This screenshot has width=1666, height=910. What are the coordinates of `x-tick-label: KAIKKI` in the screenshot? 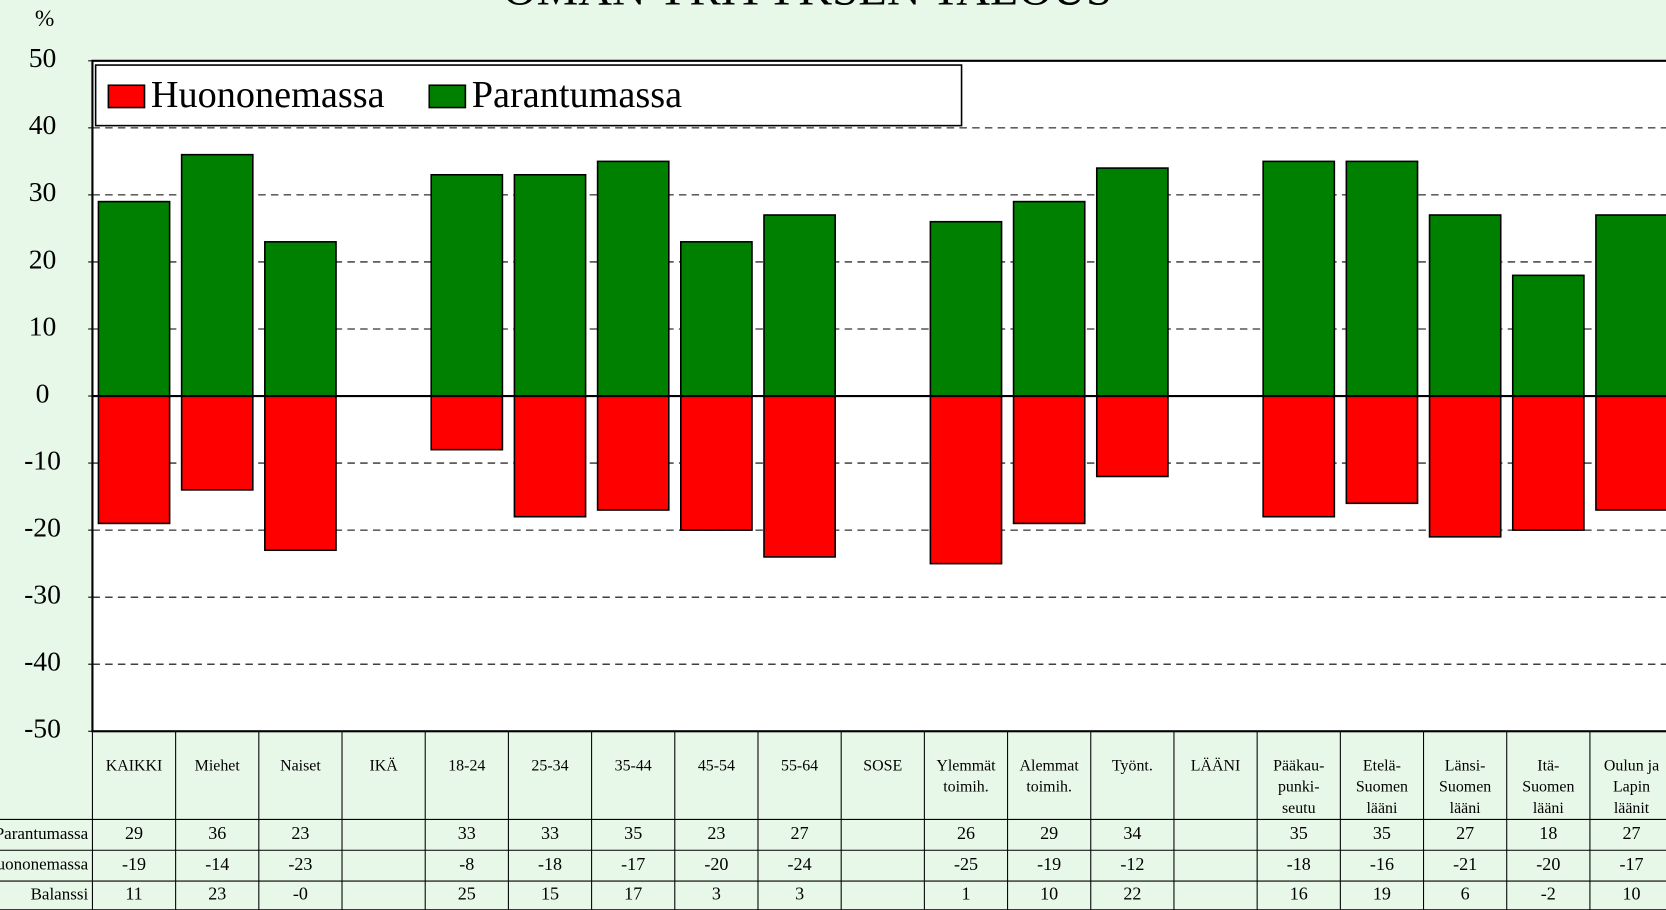 It's located at (134, 765).